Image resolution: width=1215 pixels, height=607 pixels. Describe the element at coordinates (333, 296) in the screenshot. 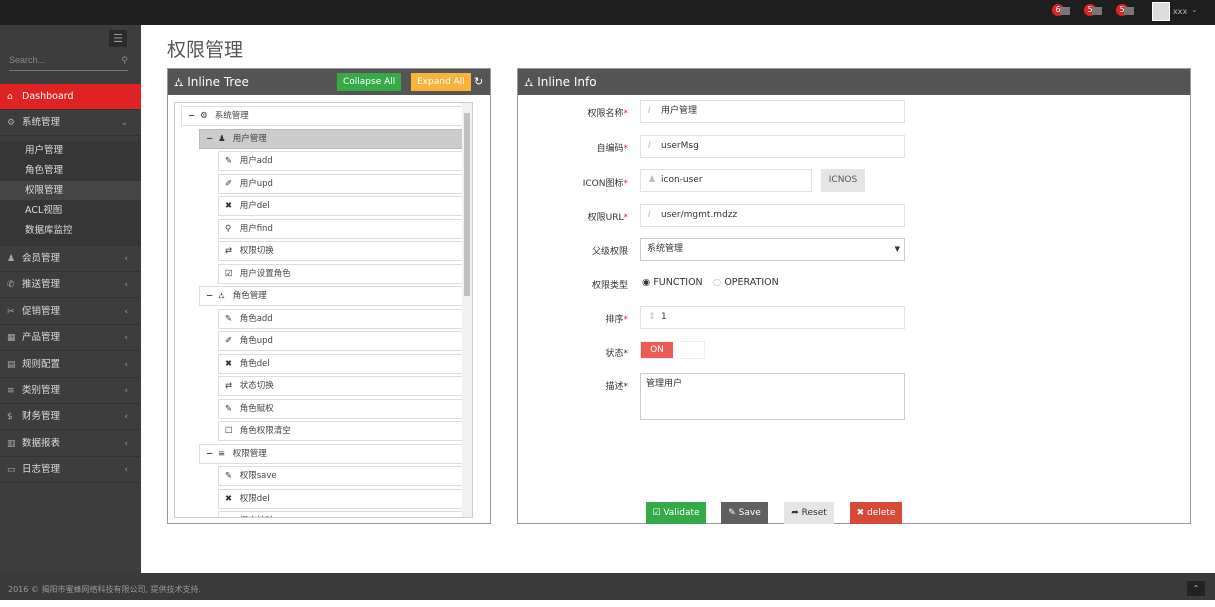

I see `tree-node: − ⛼ 角色管理` at that location.